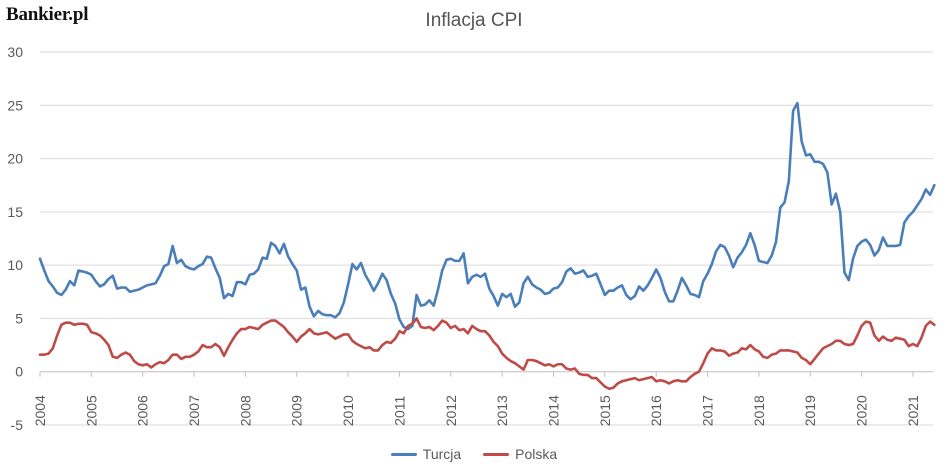 This screenshot has width=948, height=474. I want to click on y-tick-label: 25, so click(15, 105).